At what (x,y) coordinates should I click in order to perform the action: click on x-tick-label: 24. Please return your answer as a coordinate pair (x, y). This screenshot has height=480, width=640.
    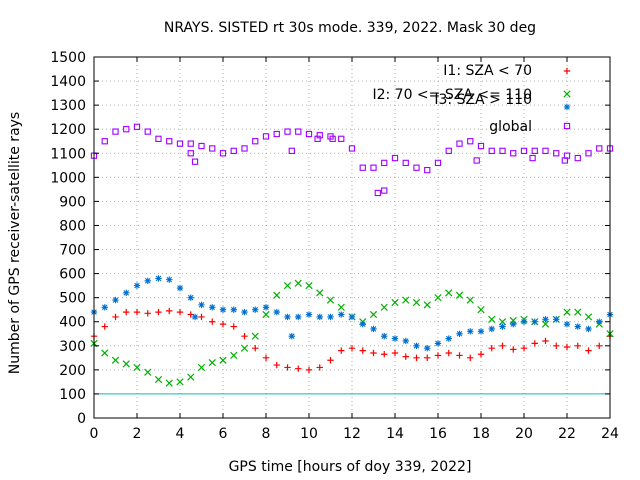
    Looking at the image, I should click on (610, 434).